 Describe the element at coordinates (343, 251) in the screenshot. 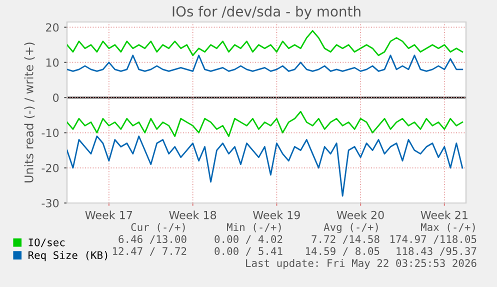

I see `text: 14.59 / 8.05` at that location.